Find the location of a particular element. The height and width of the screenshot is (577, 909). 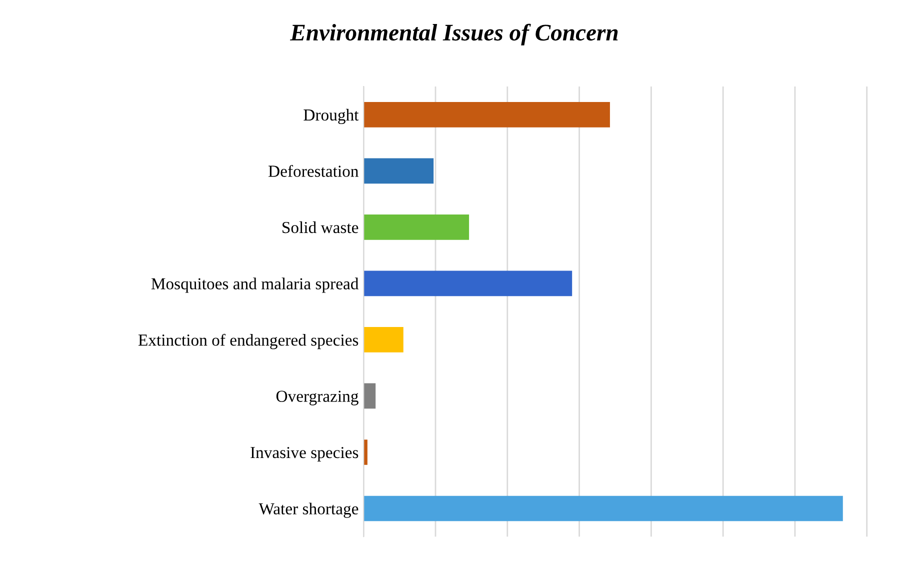

y-tick-label: Invasive species is located at coordinates (304, 454).